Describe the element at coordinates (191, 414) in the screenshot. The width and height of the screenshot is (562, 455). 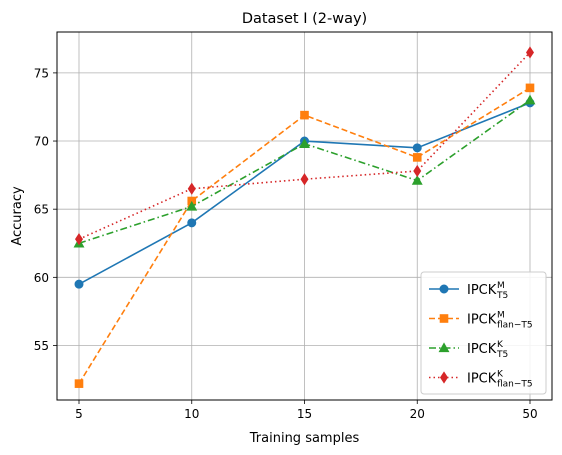
I see `x-tick-label: 10` at that location.